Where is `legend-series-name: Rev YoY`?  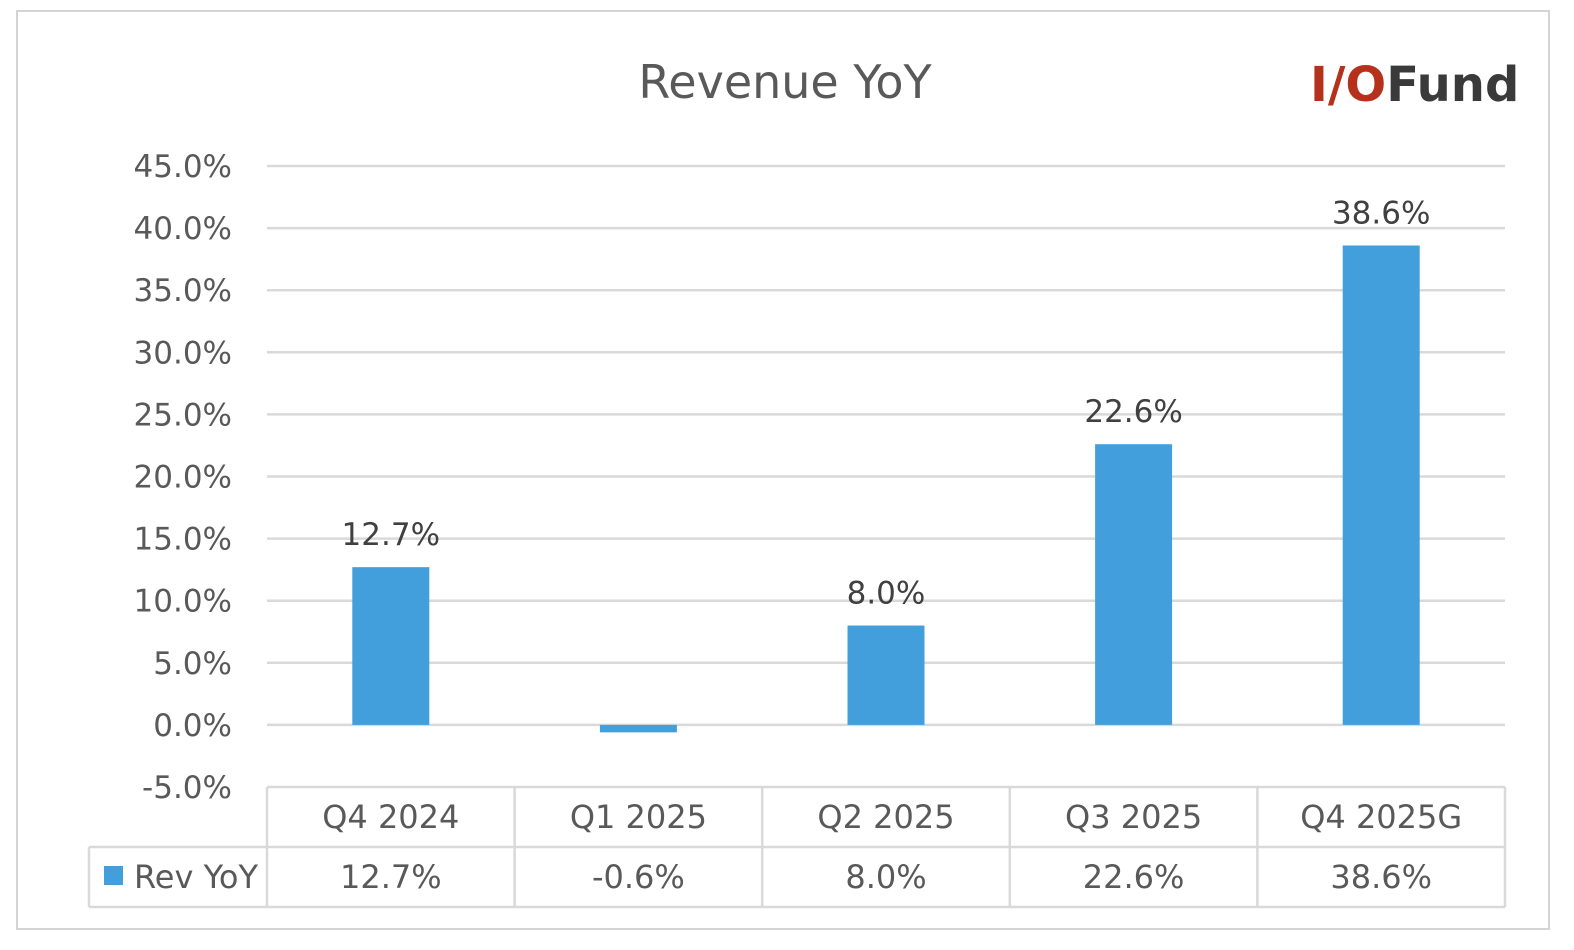 legend-series-name: Rev YoY is located at coordinates (196, 877).